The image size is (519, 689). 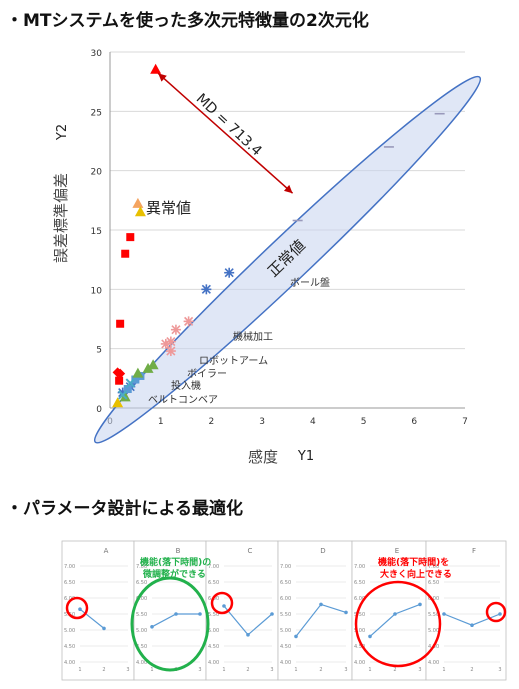 I want to click on y-tick-label: 10, so click(x=97, y=291).